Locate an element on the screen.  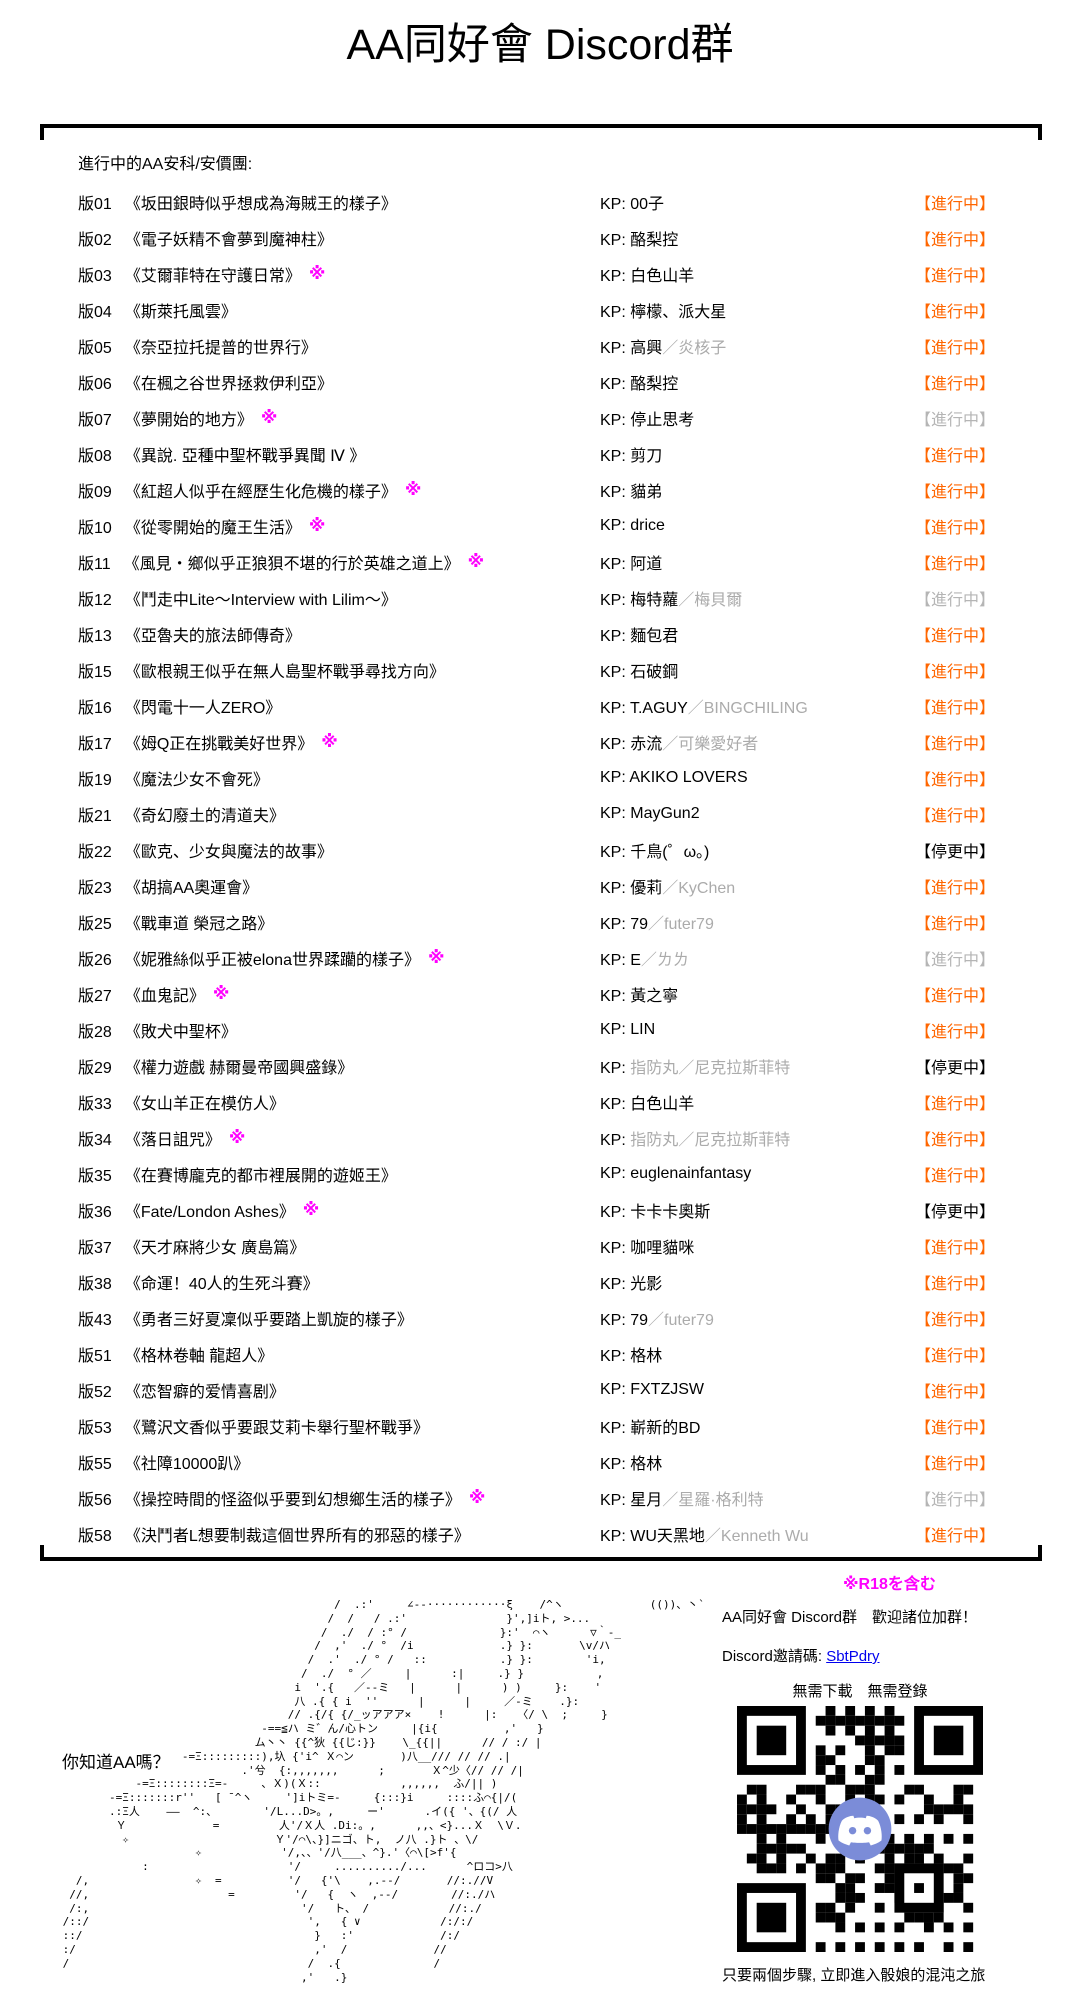
row-title: 《魔法少女不會死》 is located at coordinates (196, 780).